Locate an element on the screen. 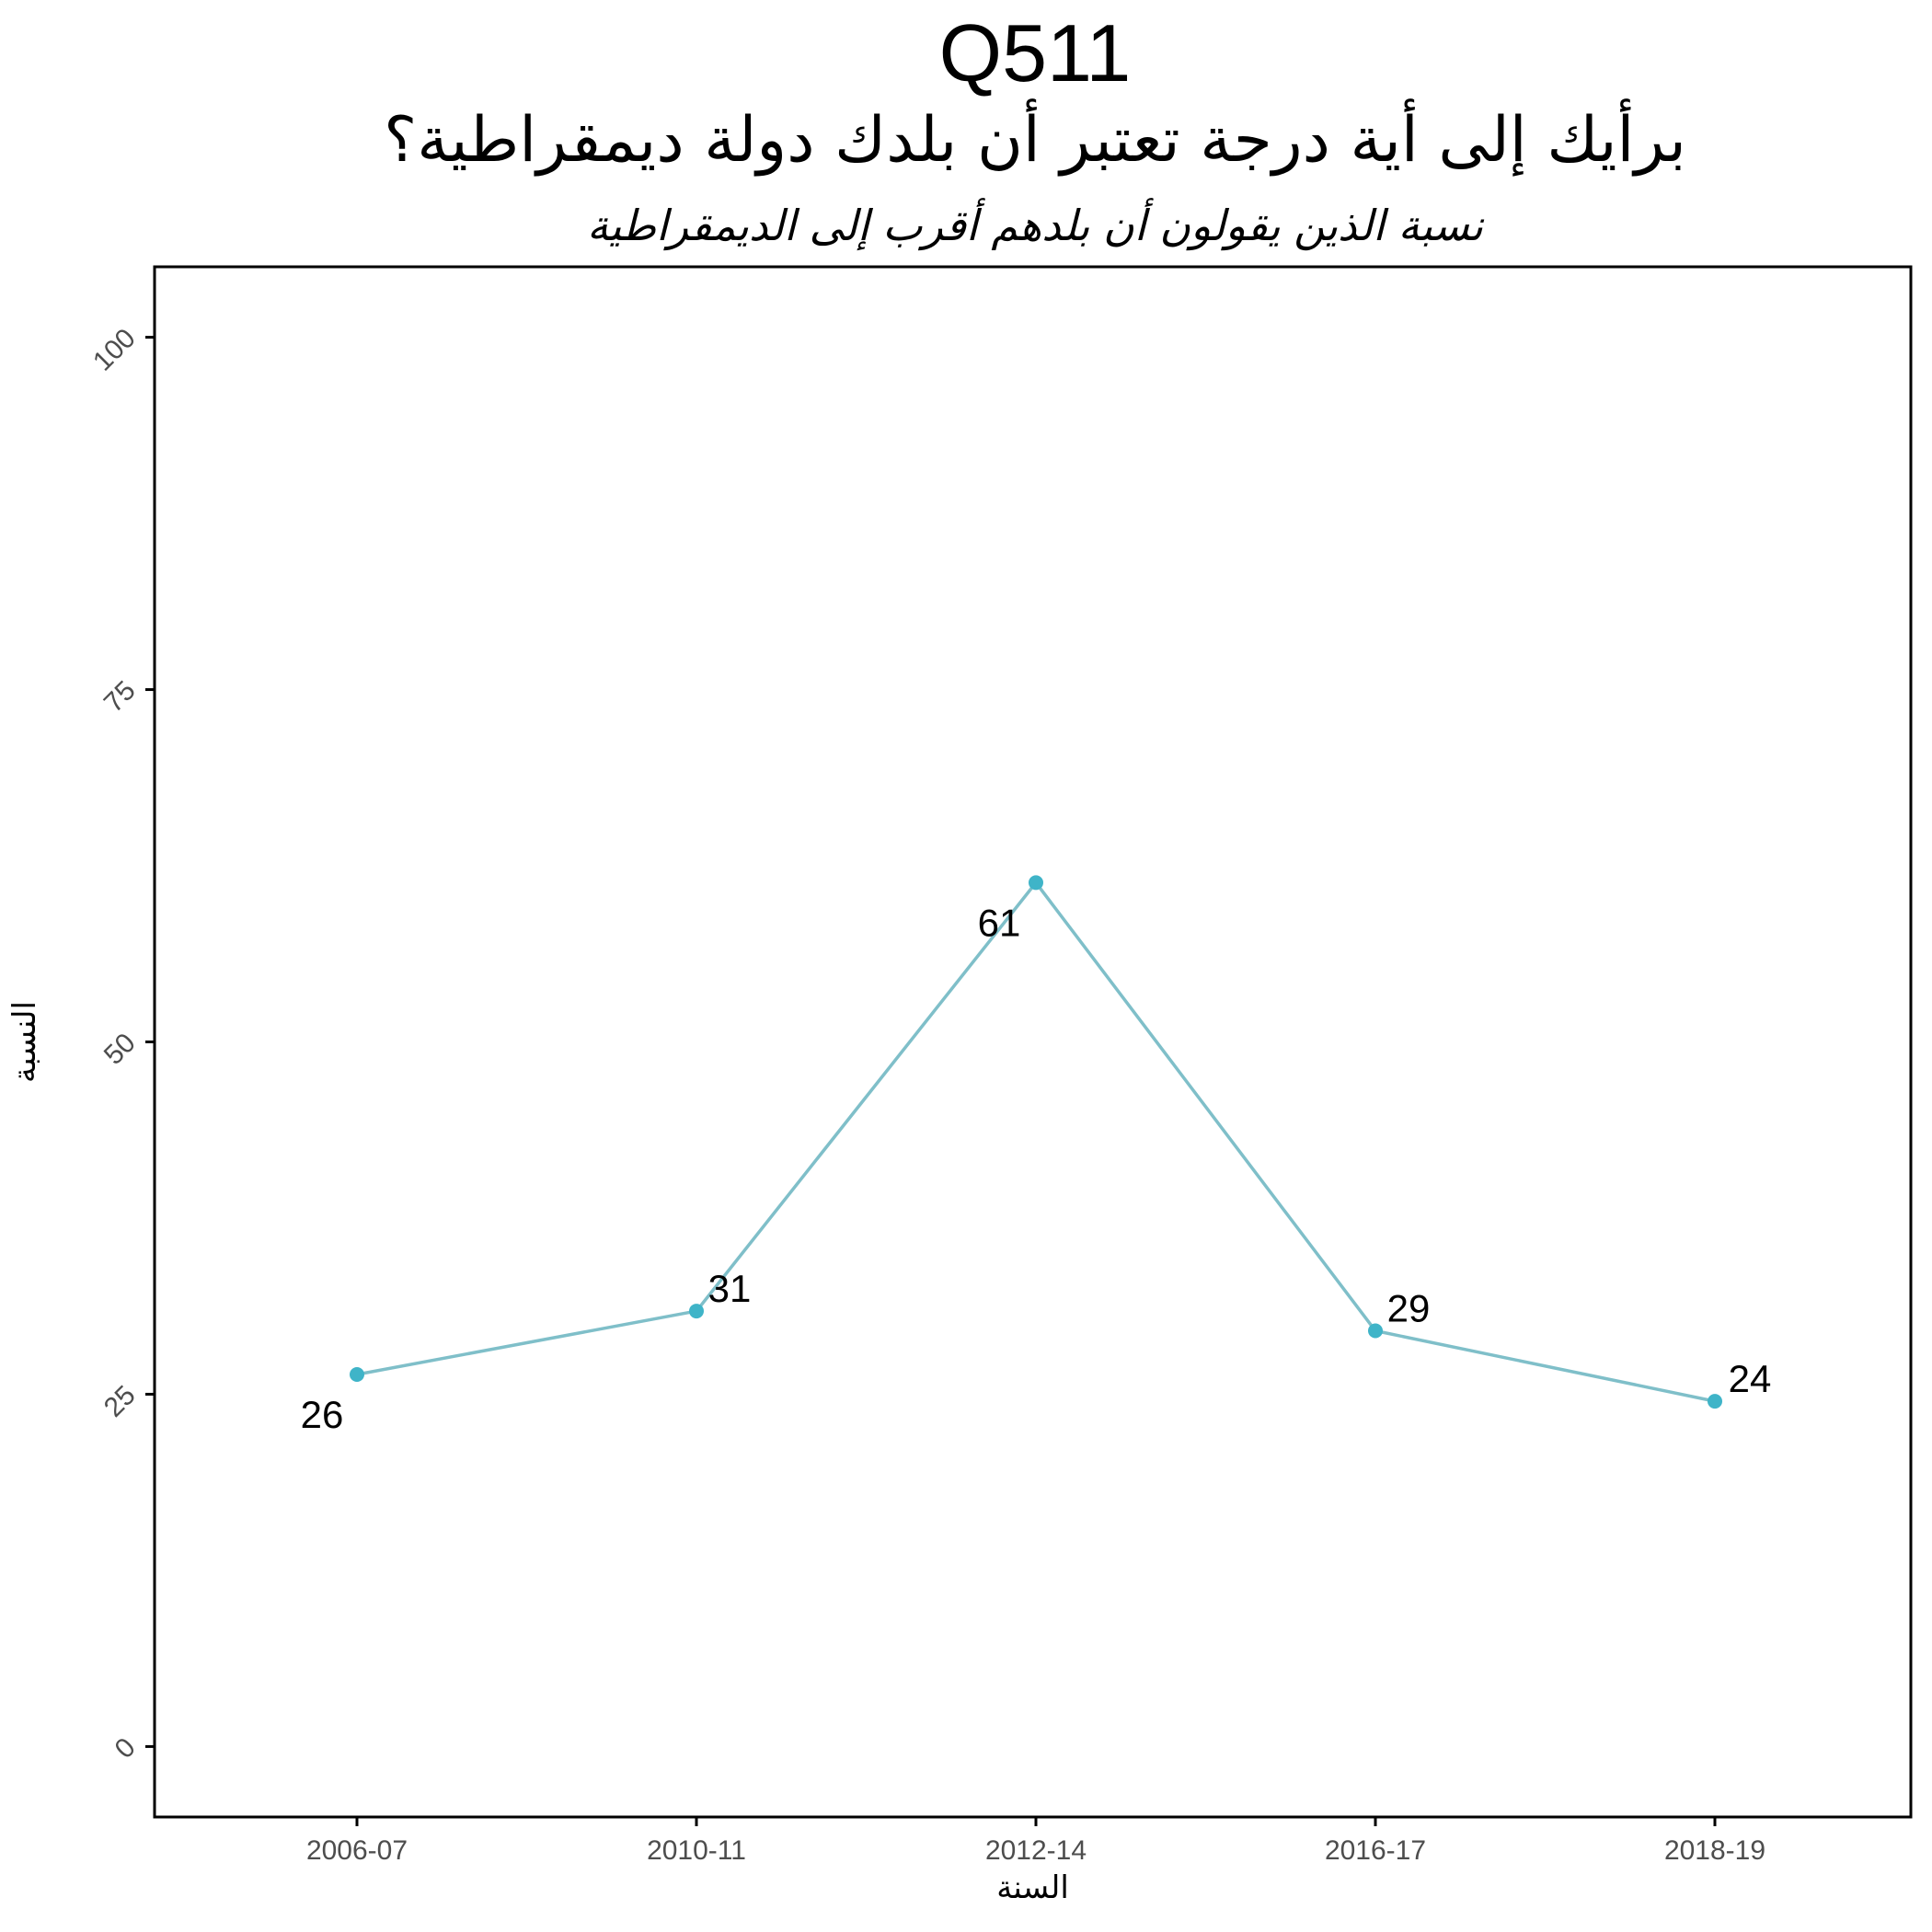 The image size is (1932, 1932). x-tick-label: 2006-07 is located at coordinates (357, 1850).